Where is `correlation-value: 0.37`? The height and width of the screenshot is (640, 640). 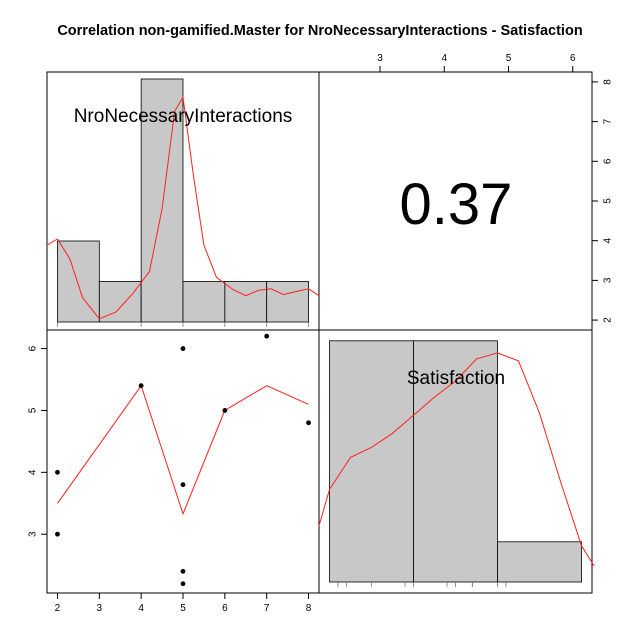 correlation-value: 0.37 is located at coordinates (456, 204).